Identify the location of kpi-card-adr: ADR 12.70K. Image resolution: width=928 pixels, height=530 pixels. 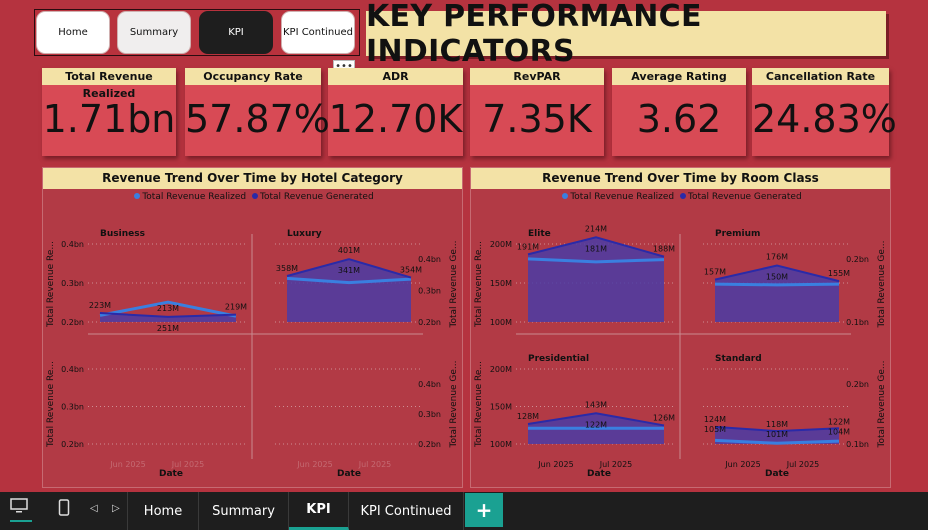
(395, 112).